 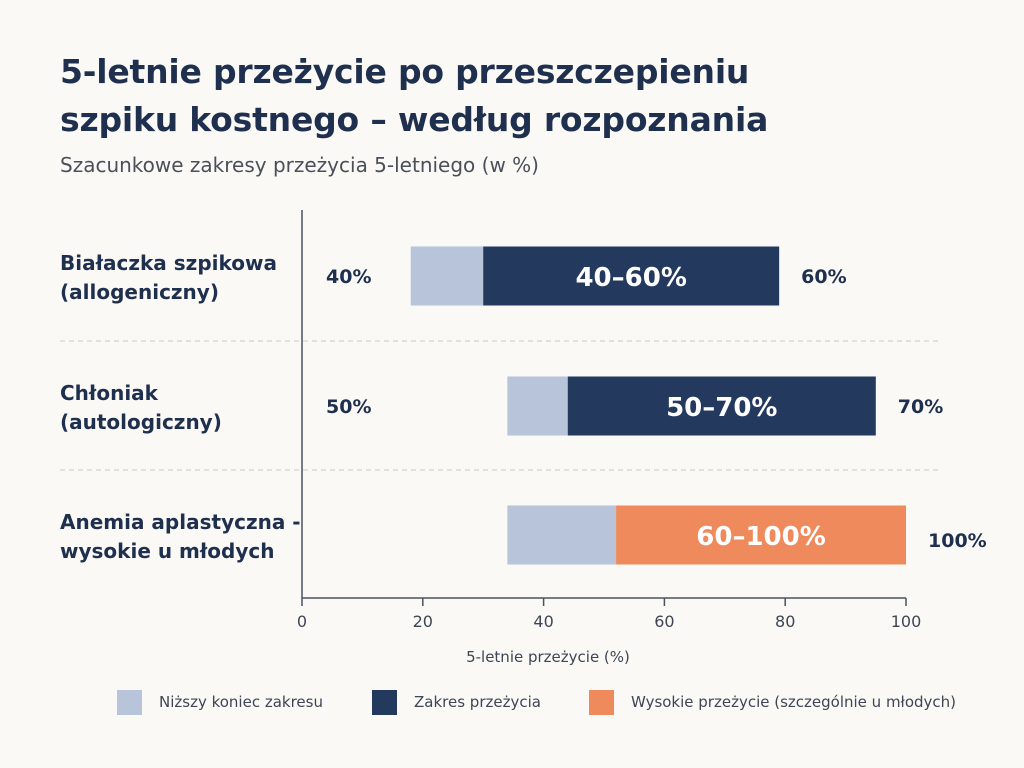 What do you see at coordinates (139, 292) in the screenshot?
I see `category-label-1-line-2: (allogeniczny)` at bounding box center [139, 292].